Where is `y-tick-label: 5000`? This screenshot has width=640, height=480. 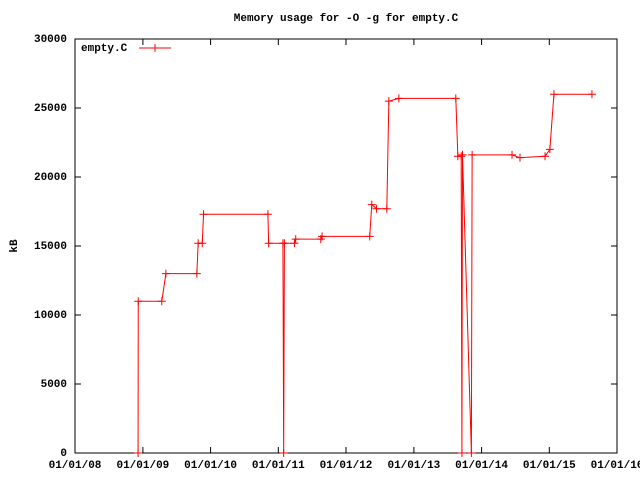
y-tick-label: 5000 is located at coordinates (54, 385).